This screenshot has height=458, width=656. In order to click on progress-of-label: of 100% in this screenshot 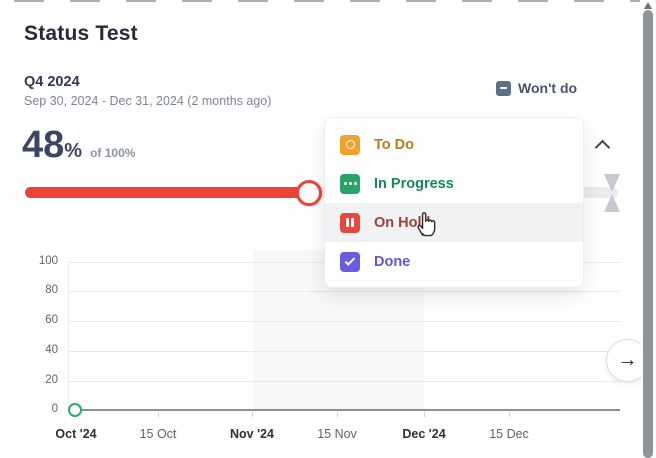, I will do `click(113, 153)`.